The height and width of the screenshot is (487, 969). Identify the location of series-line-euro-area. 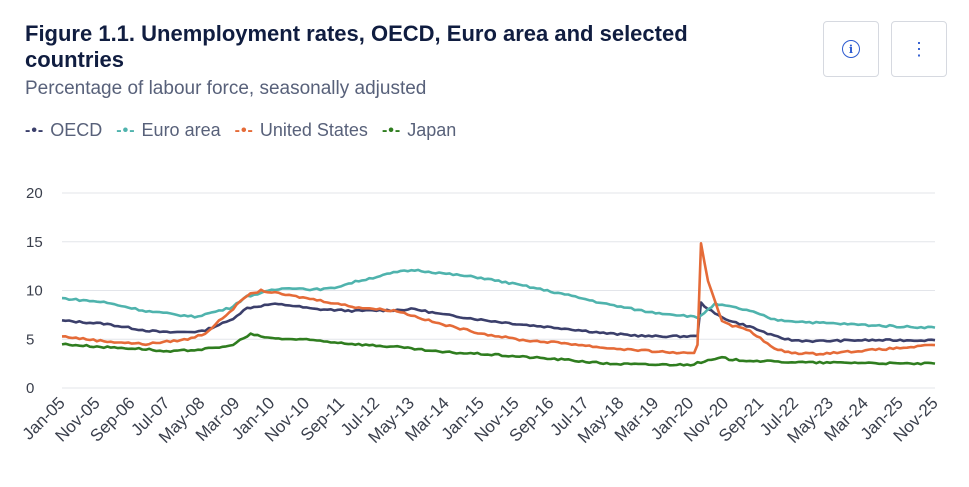
(498, 299).